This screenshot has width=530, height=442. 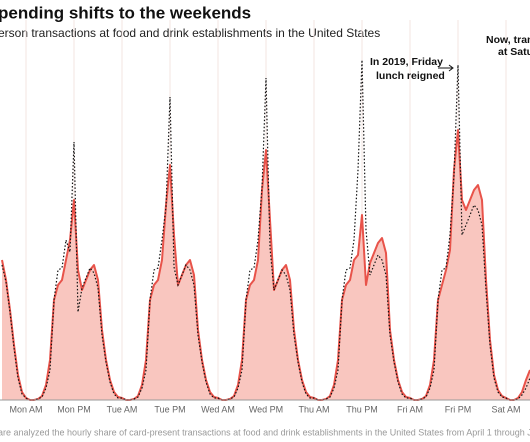 I want to click on annotation: lunch reigned, so click(x=410, y=76).